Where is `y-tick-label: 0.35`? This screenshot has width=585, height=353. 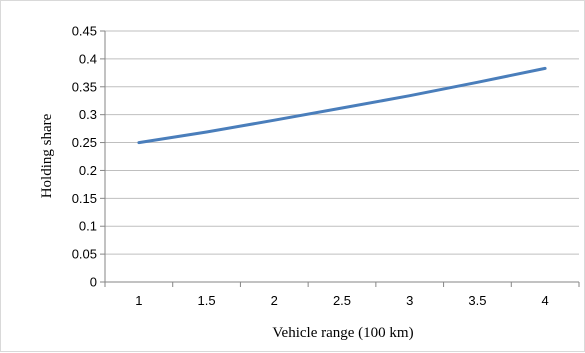 y-tick-label: 0.35 is located at coordinates (84, 86).